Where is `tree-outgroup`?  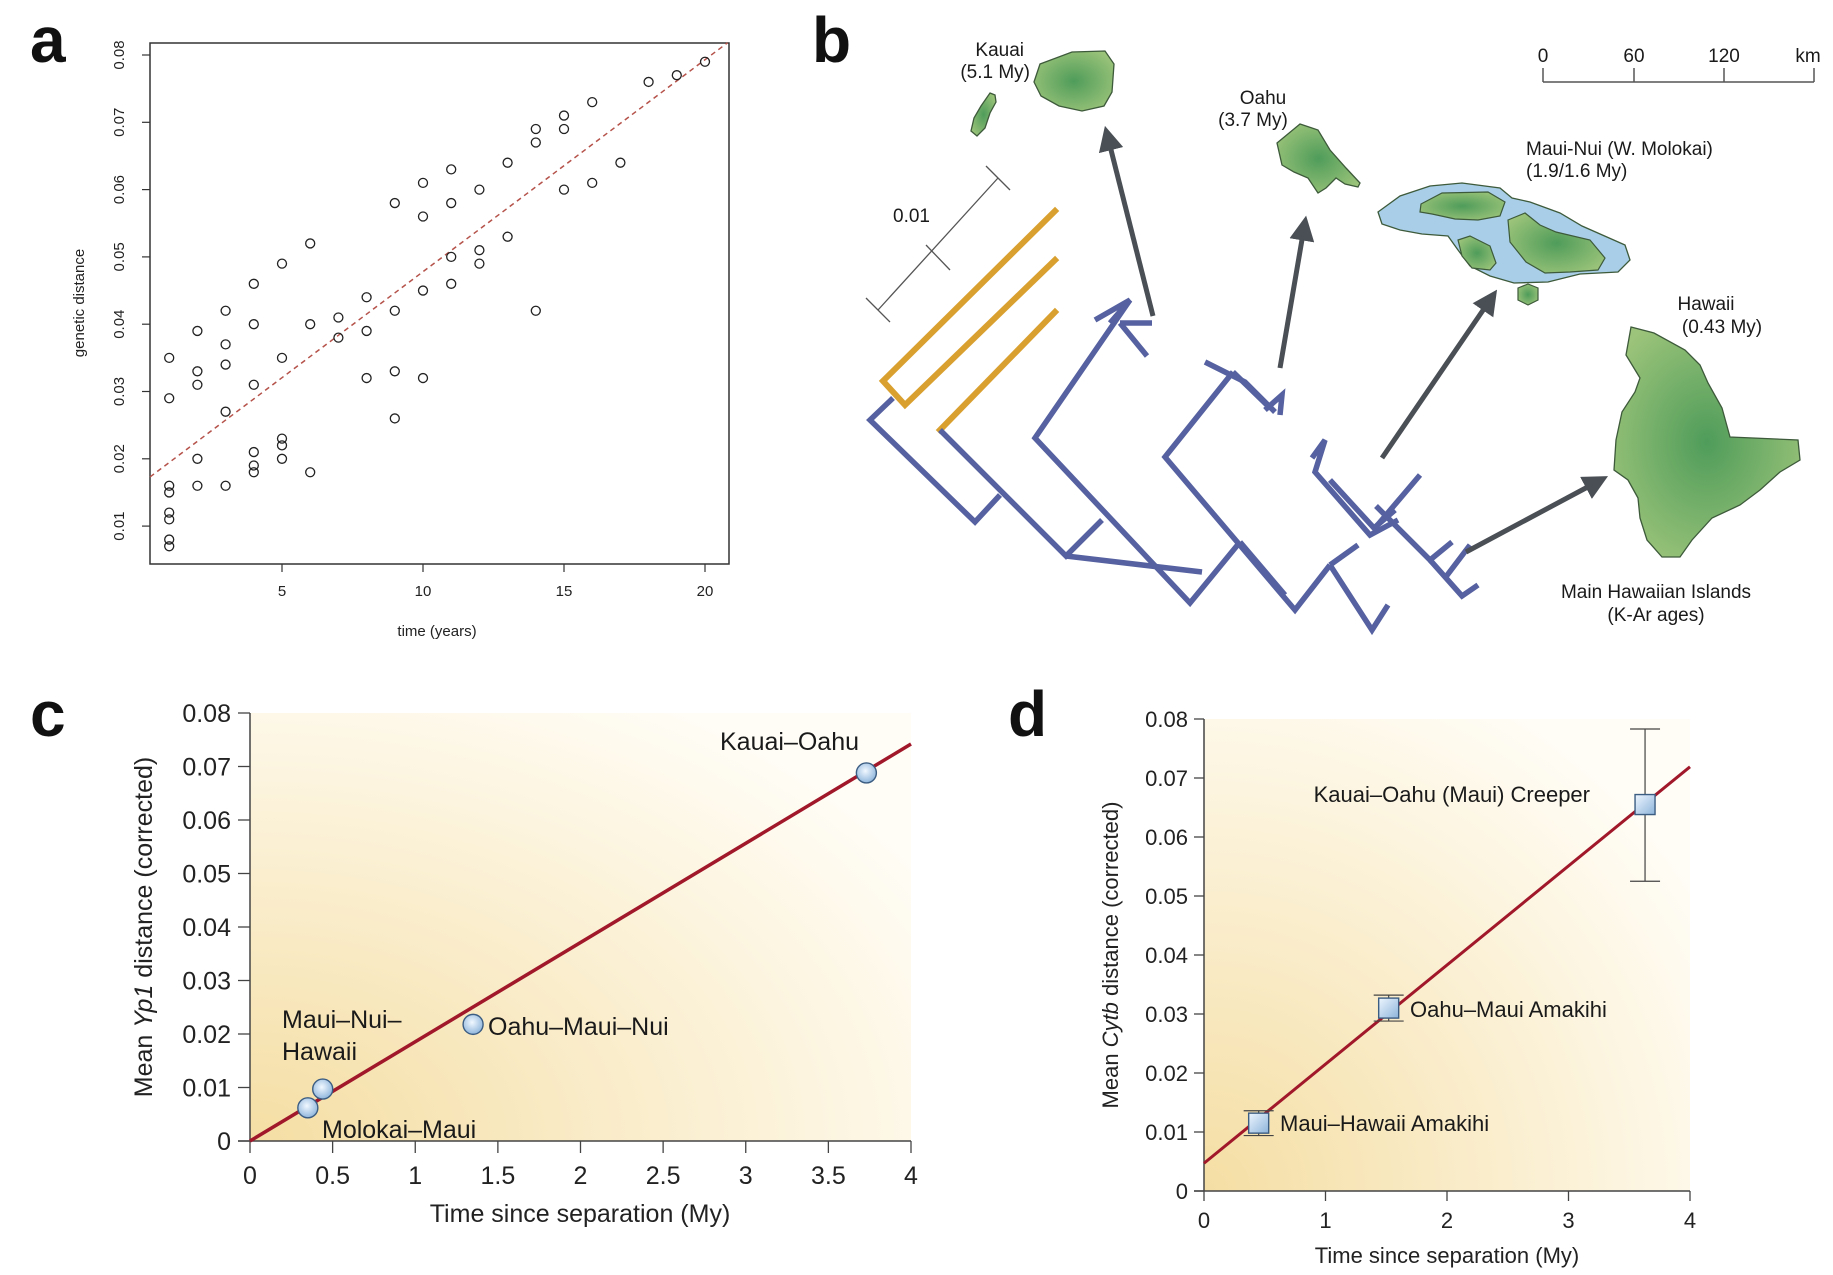
tree-outgroup is located at coordinates (969, 320).